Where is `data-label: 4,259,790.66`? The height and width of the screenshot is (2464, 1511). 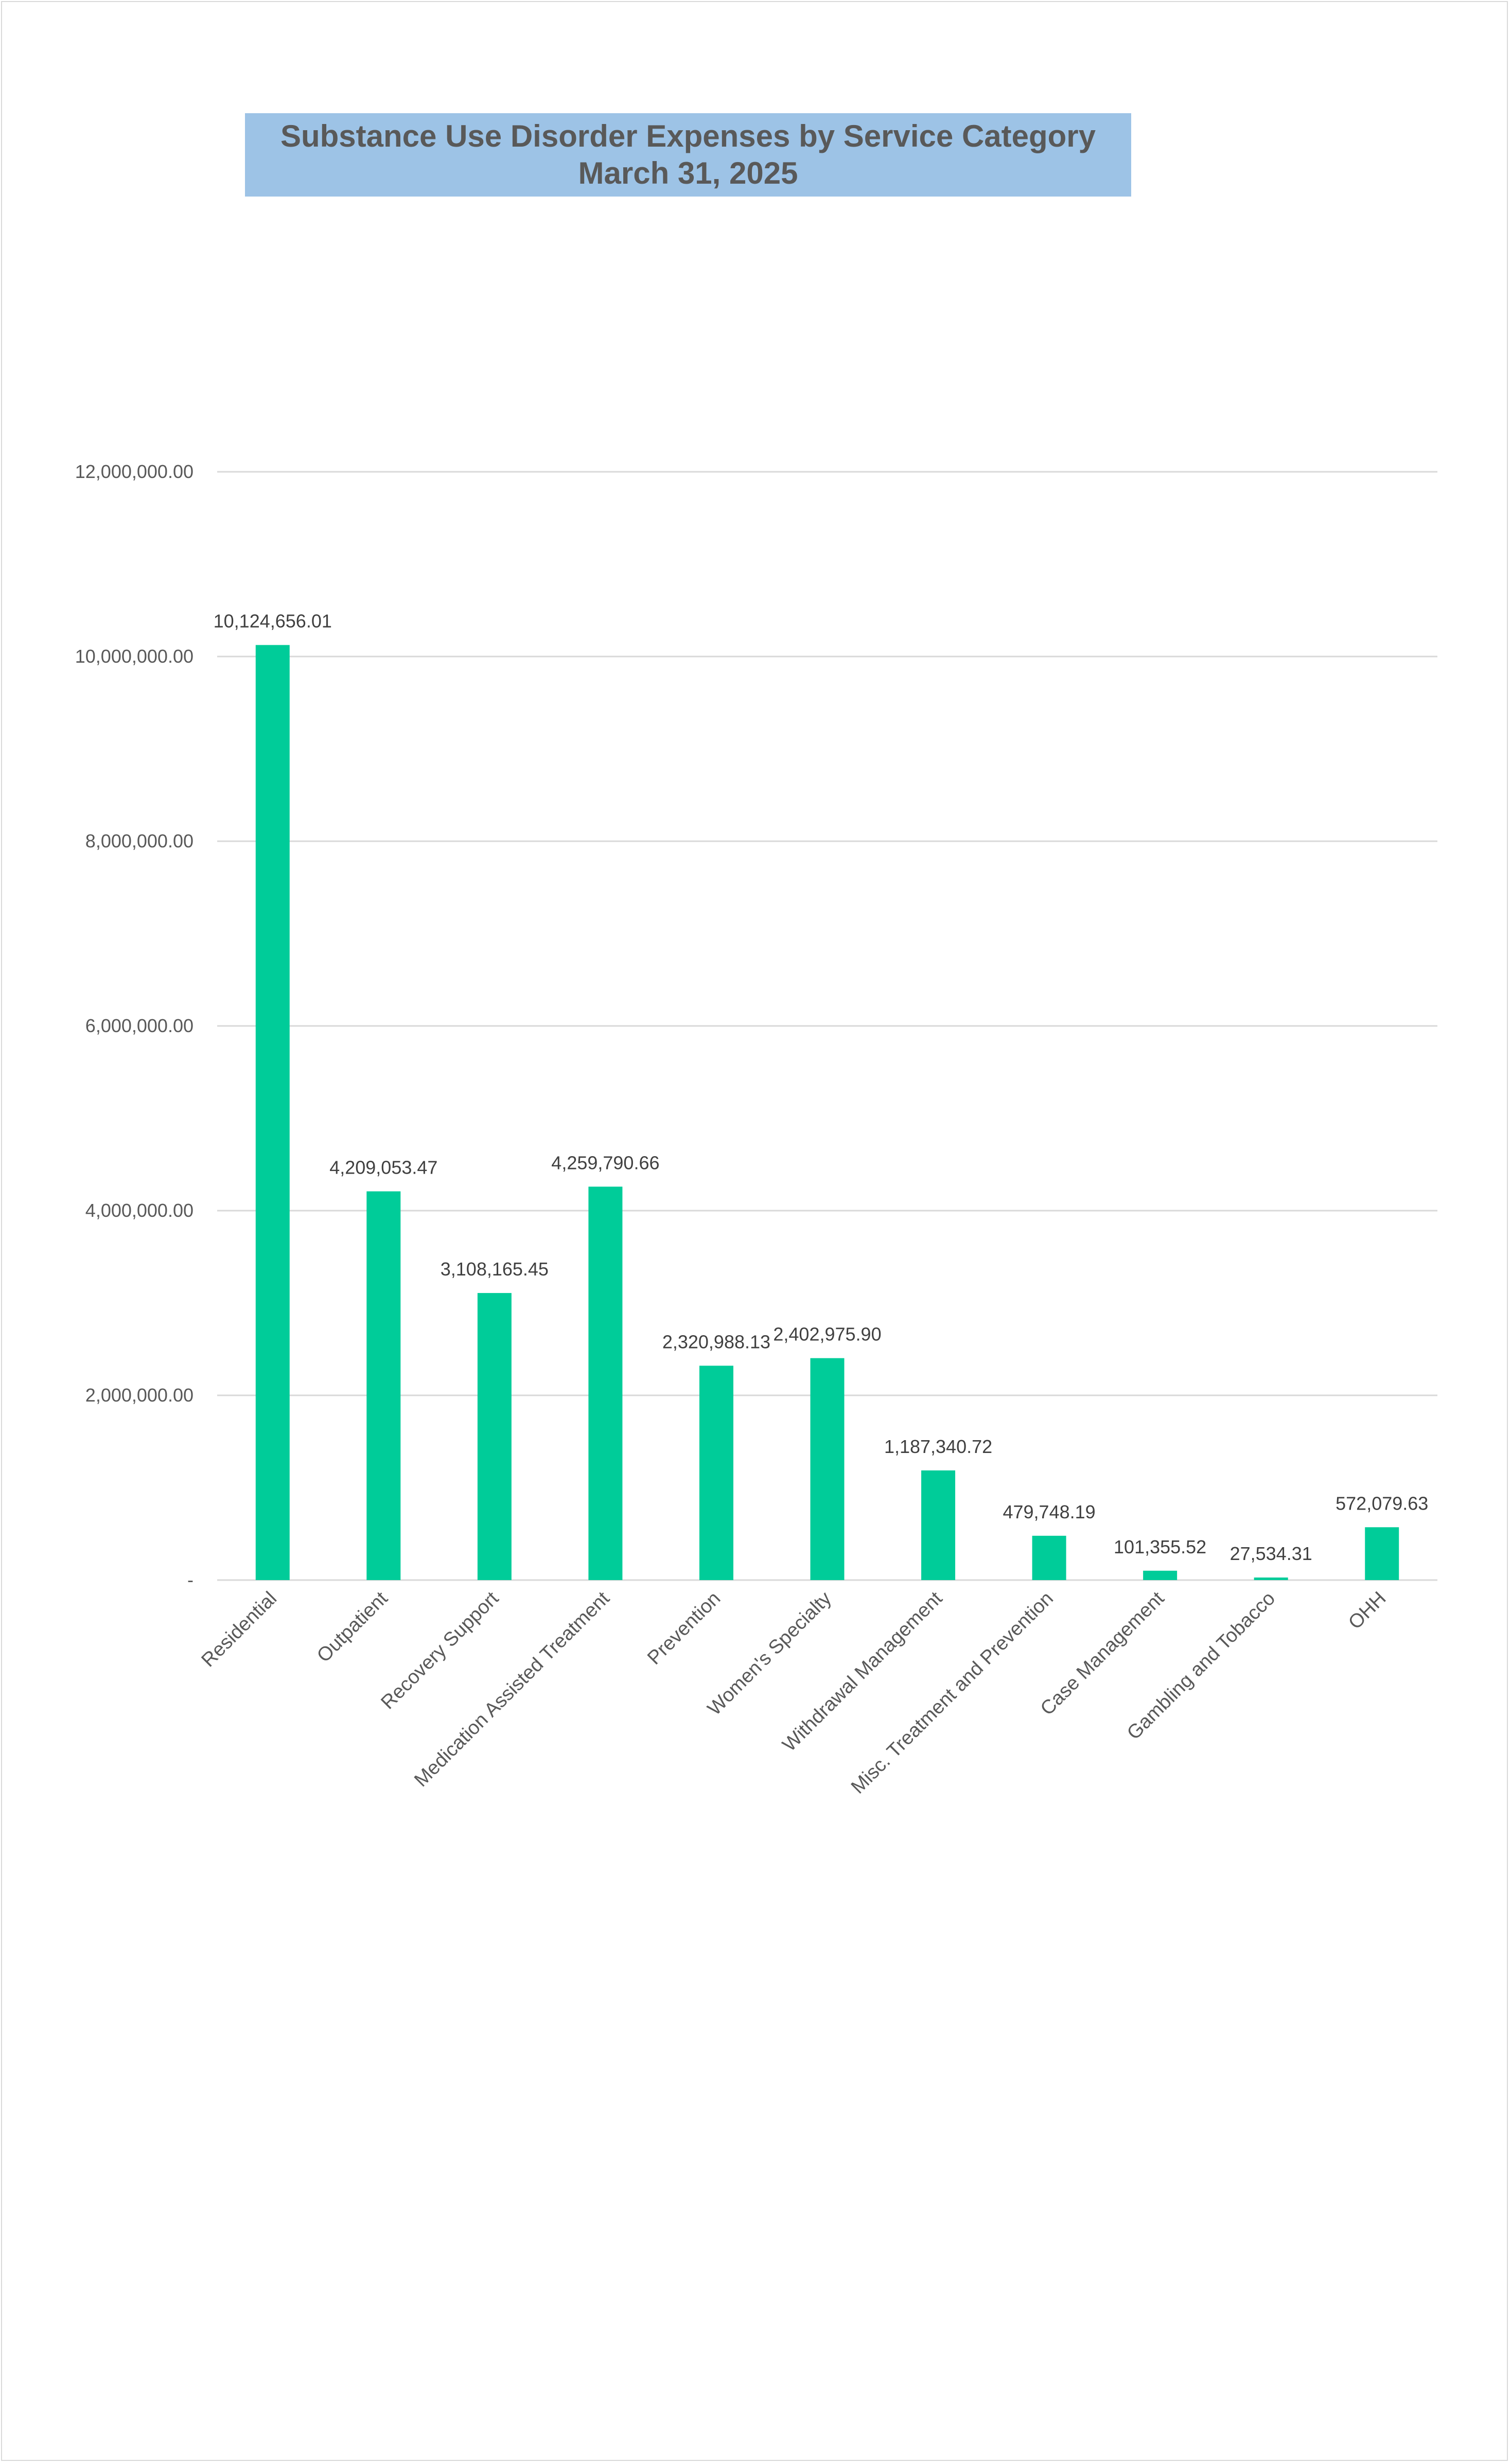
data-label: 4,259,790.66 is located at coordinates (605, 1162).